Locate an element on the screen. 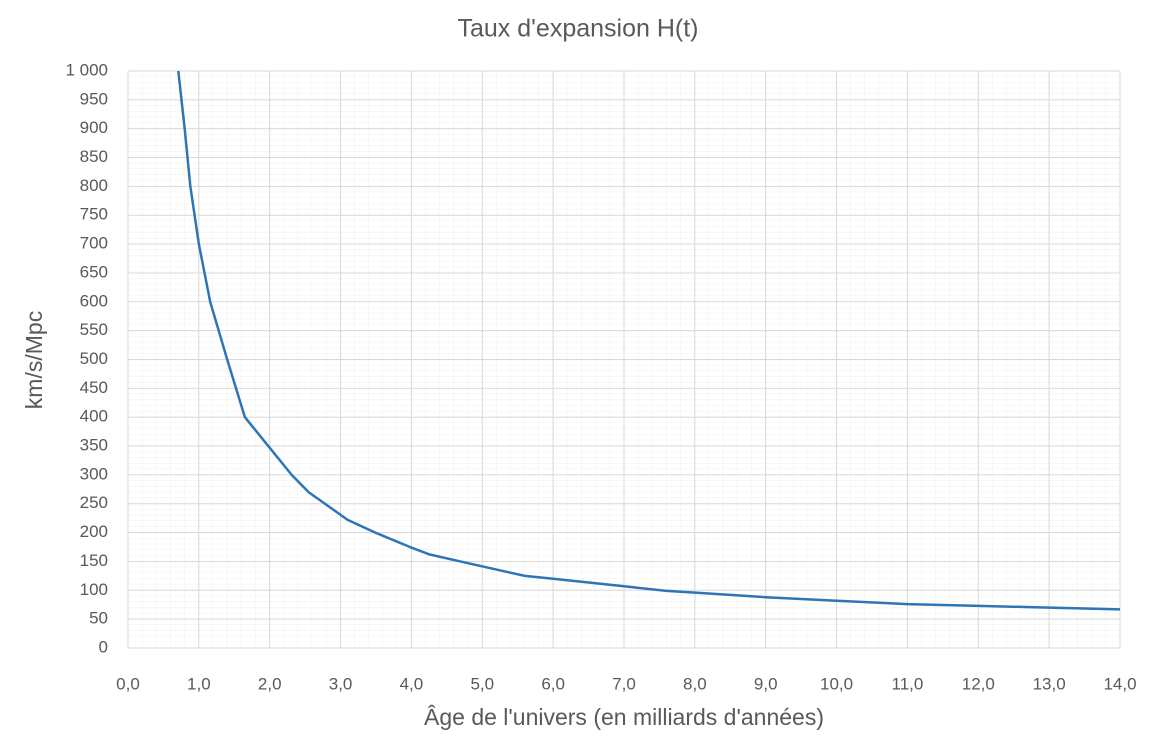  y-tick-label: 800 is located at coordinates (94, 185).